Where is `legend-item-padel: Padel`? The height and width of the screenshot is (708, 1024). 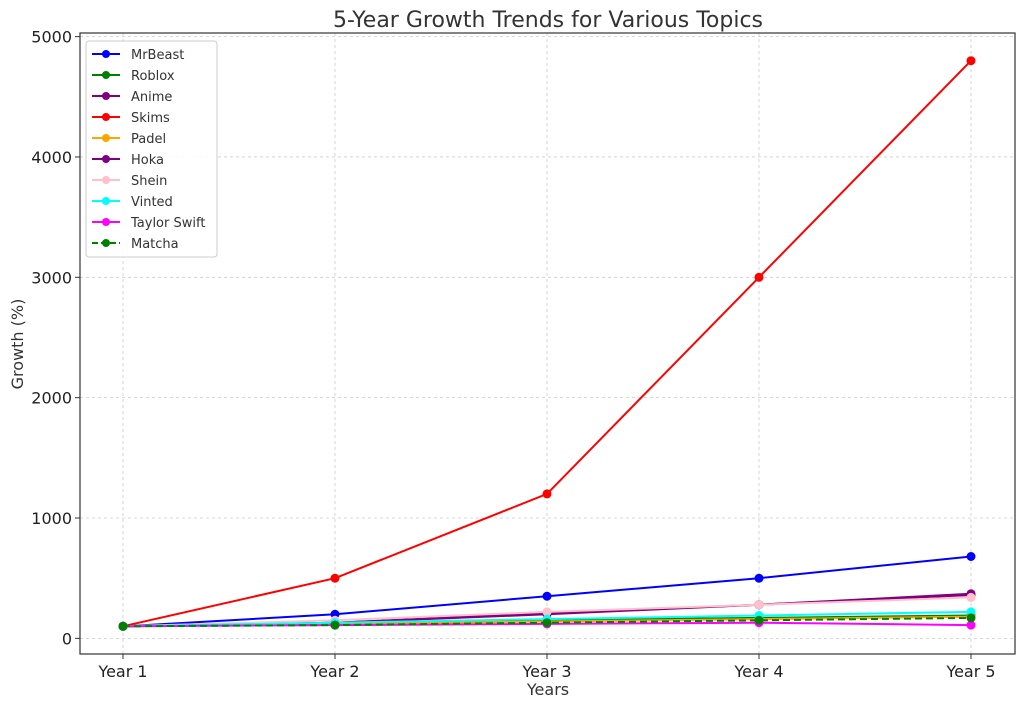
legend-item-padel: Padel is located at coordinates (129, 139).